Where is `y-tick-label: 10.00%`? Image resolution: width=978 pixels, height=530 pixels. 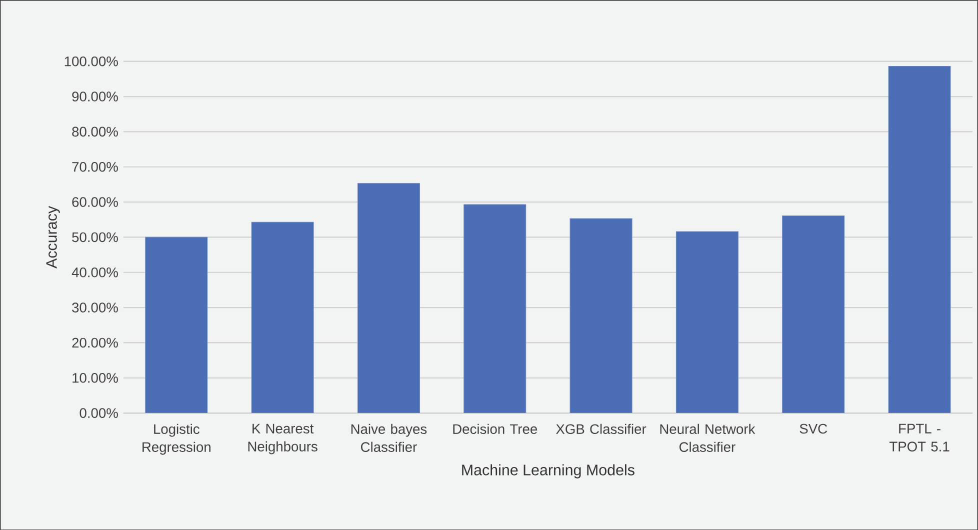
y-tick-label: 10.00% is located at coordinates (95, 377).